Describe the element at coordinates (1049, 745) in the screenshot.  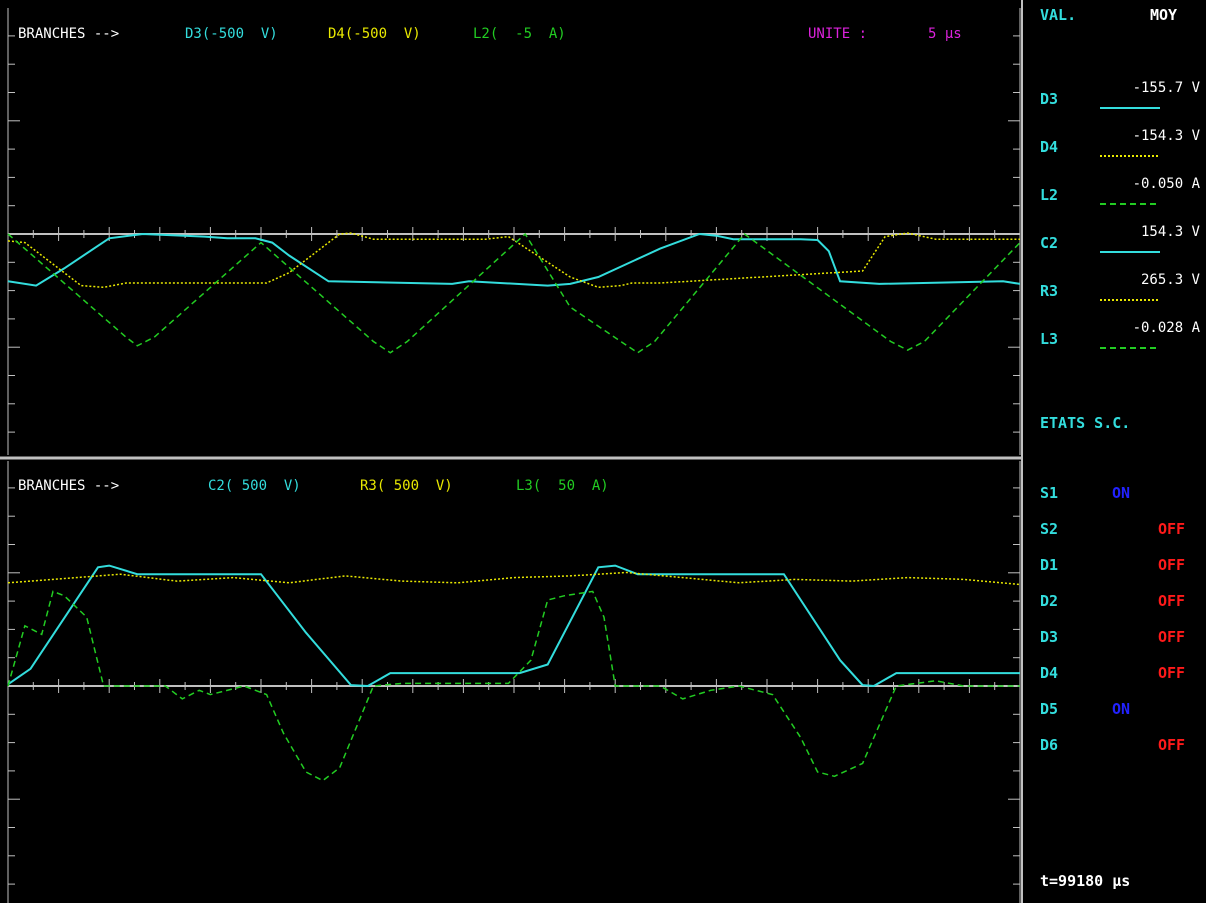
I see `state-name: D6` at that location.